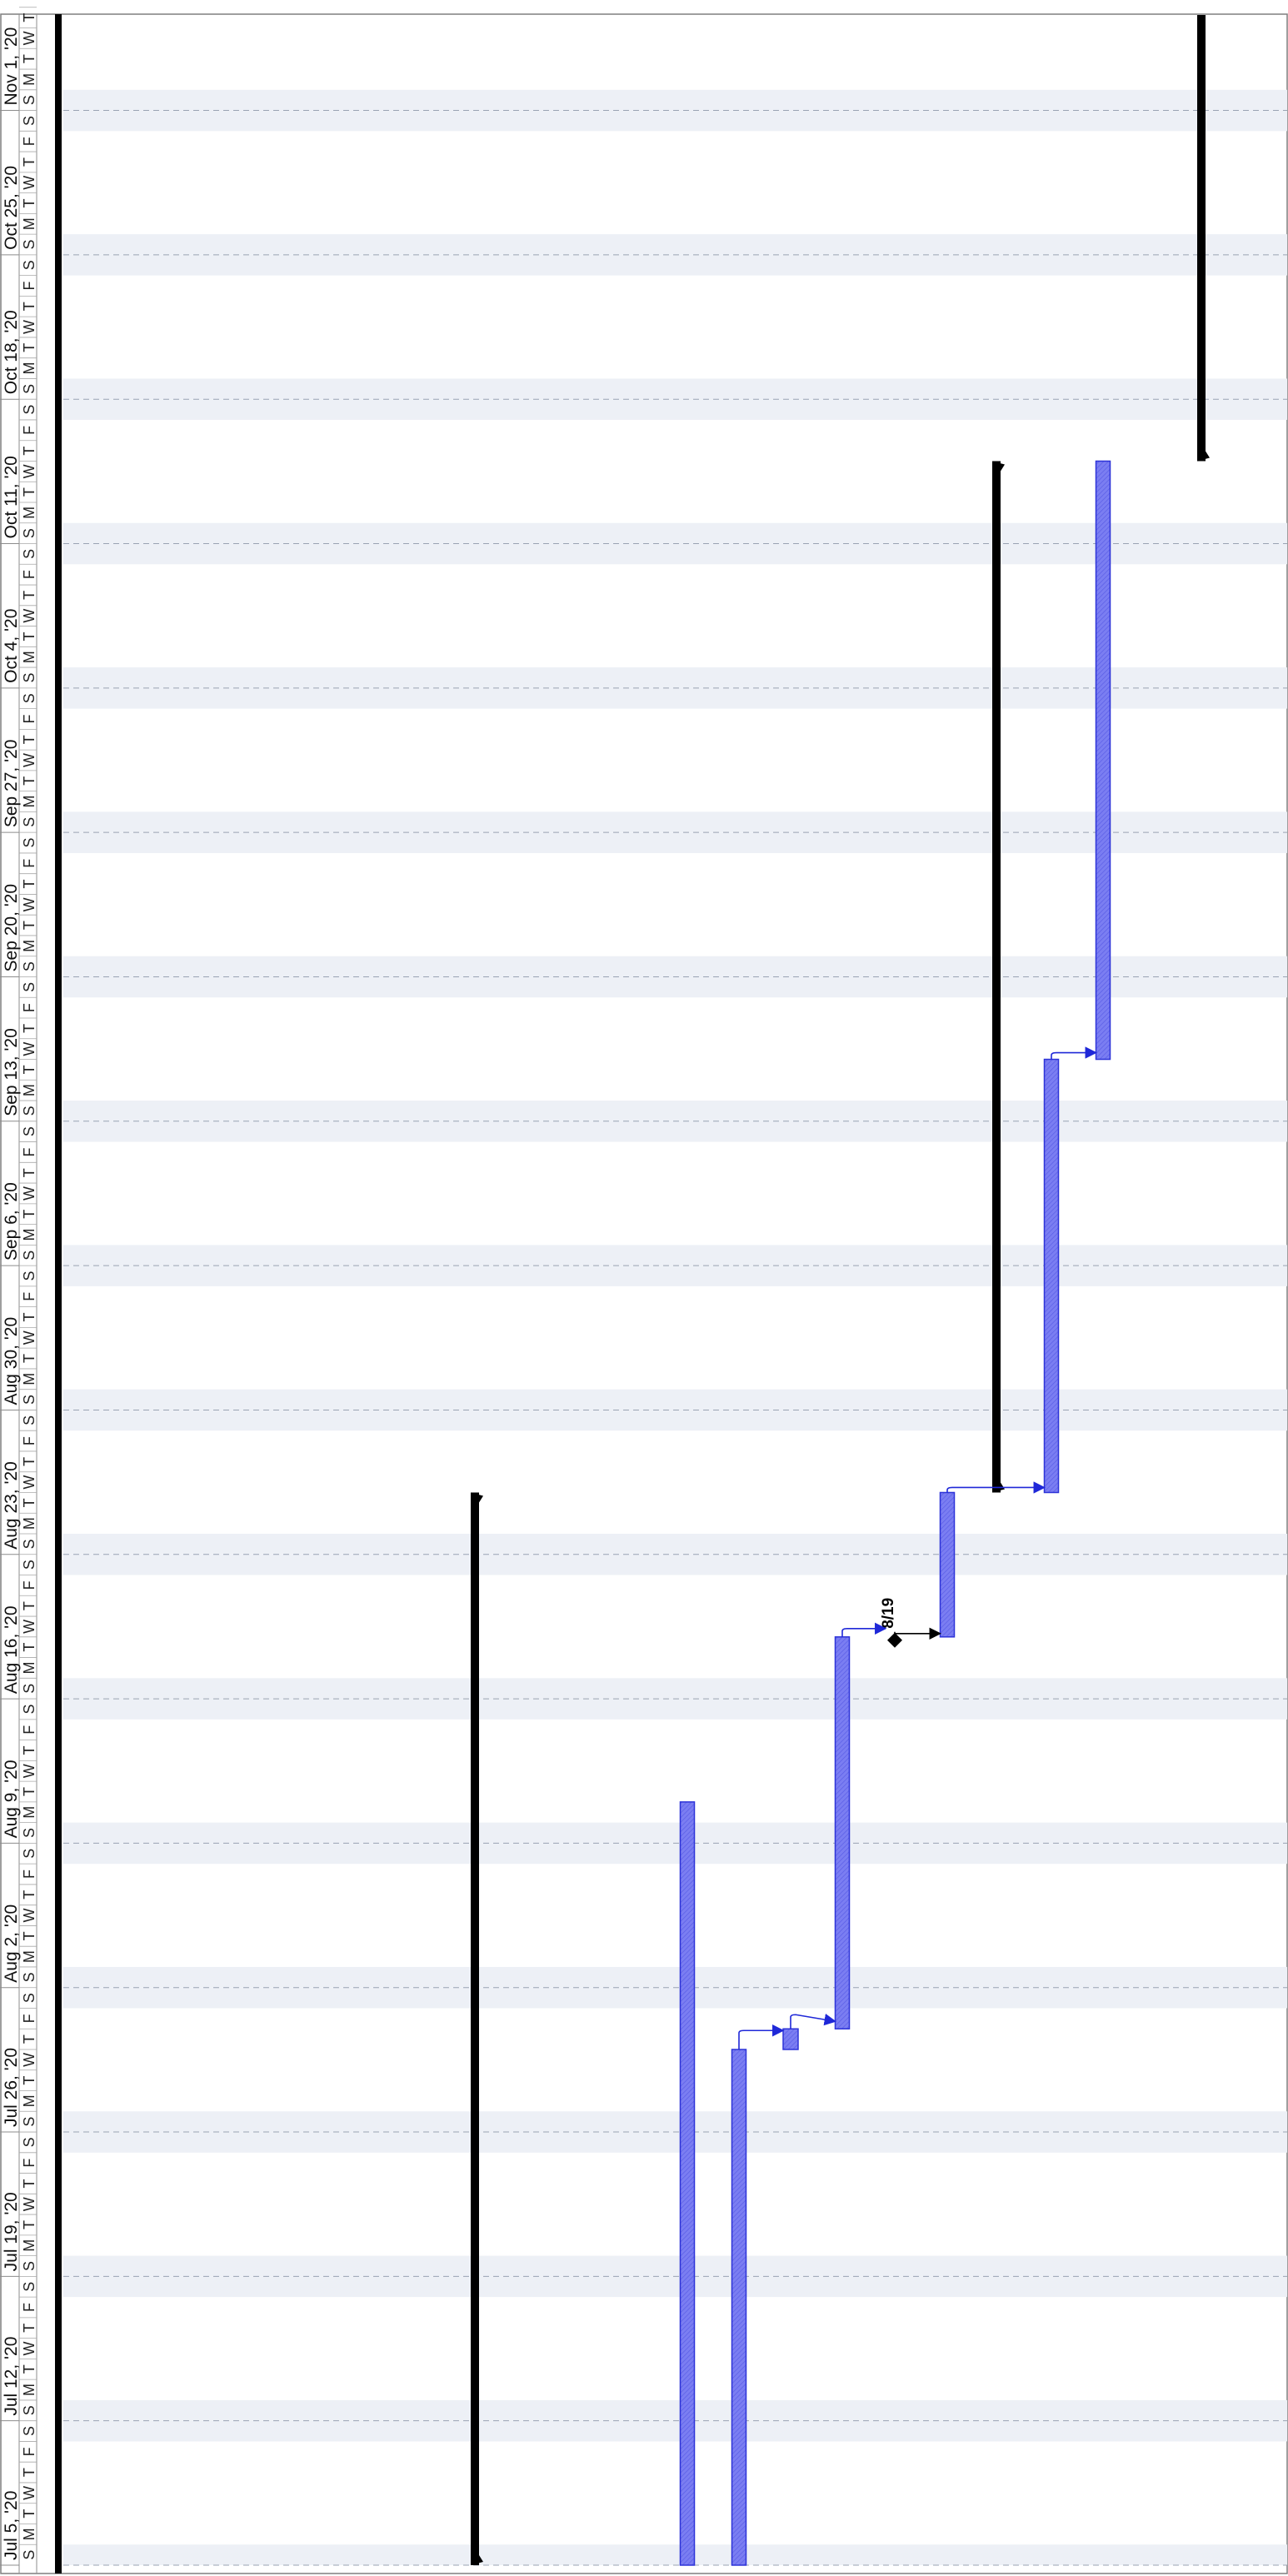 Image resolution: width=1288 pixels, height=2576 pixels. What do you see at coordinates (11, 208) in the screenshot?
I see `week-label: Oct 25, '20` at bounding box center [11, 208].